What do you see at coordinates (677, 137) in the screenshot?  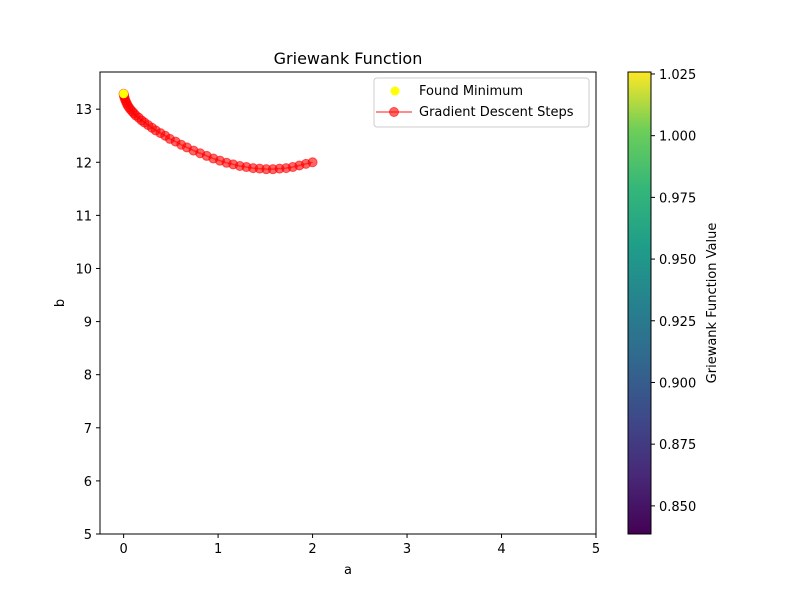 I see `colorbar-tick-label: 1.000` at bounding box center [677, 137].